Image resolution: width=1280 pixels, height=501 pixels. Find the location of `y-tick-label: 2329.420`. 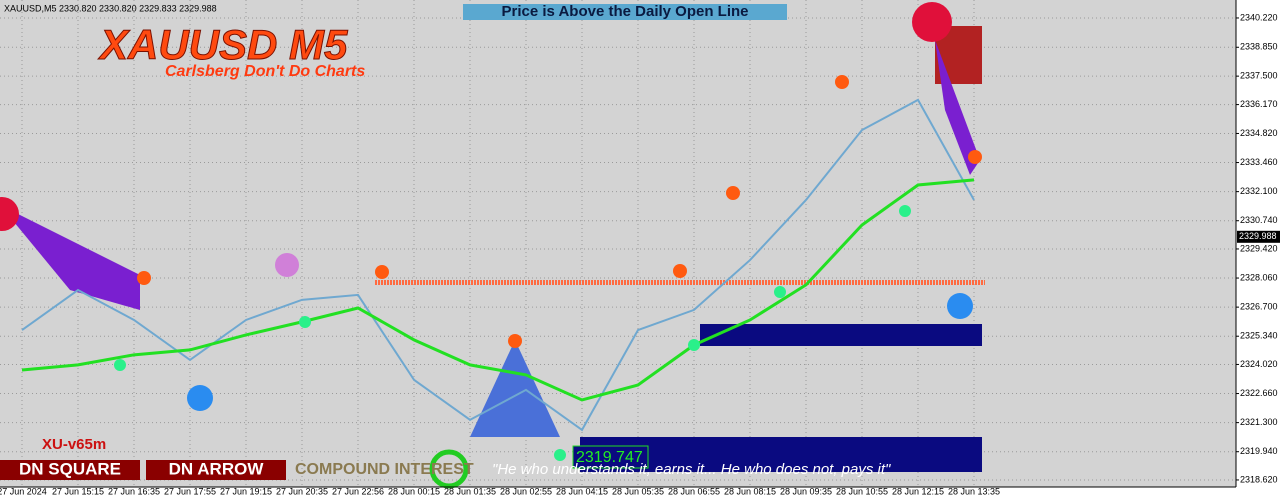

y-tick-label: 2329.420 is located at coordinates (1259, 248).